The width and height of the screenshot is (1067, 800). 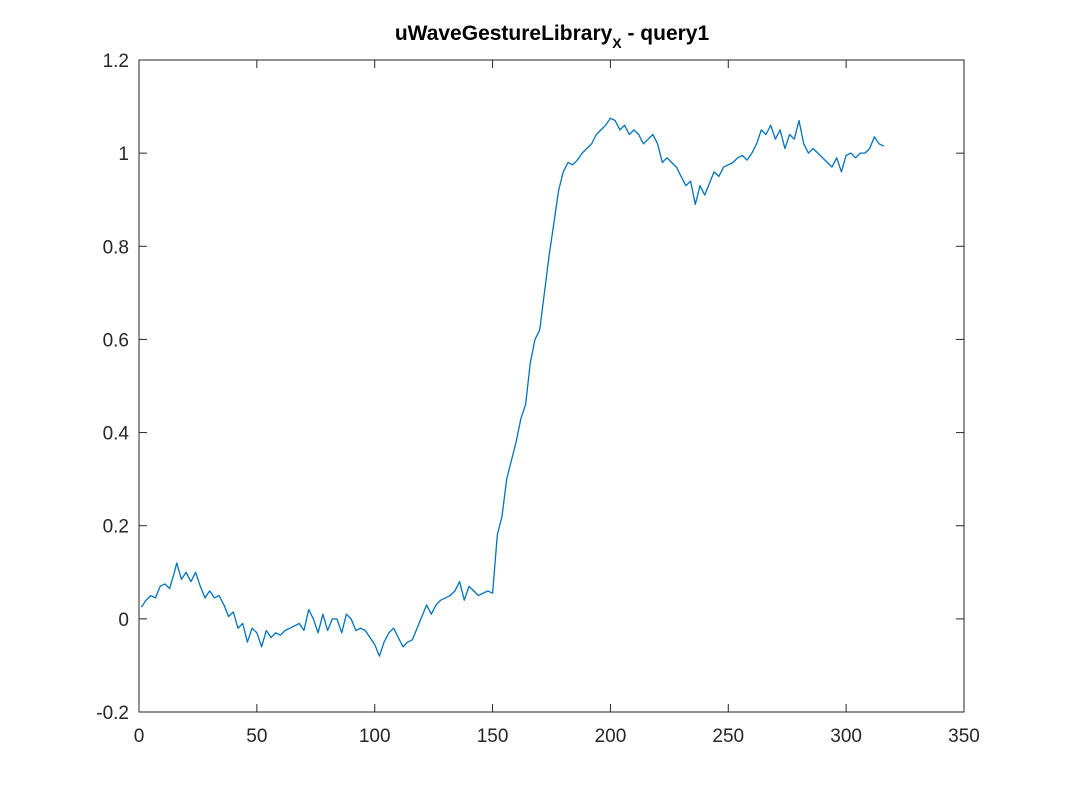 I want to click on x-tick-label: 250, so click(x=728, y=736).